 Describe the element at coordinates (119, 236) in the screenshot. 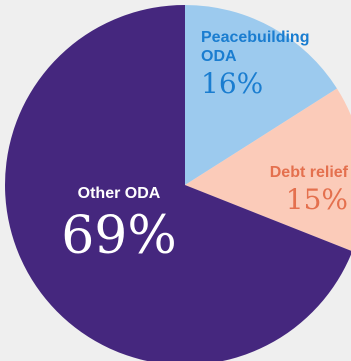

I see `slice-value-2: 69%` at that location.